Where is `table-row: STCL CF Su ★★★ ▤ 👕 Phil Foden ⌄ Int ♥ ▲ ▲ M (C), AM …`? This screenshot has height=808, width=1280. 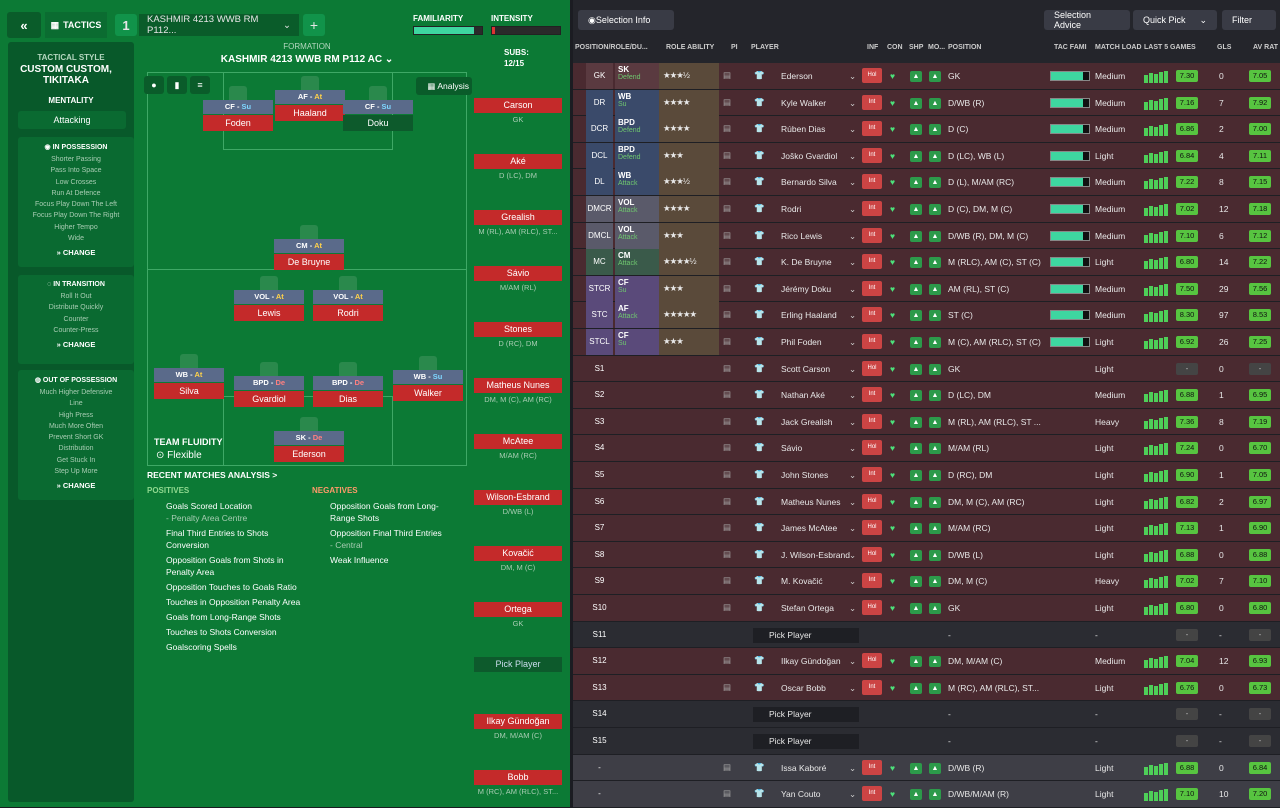 table-row: STCL CF Su ★★★ ▤ 👕 Phil Foden ⌄ Int ♥ ▲ ▲ M (C), AM … is located at coordinates (926, 342).